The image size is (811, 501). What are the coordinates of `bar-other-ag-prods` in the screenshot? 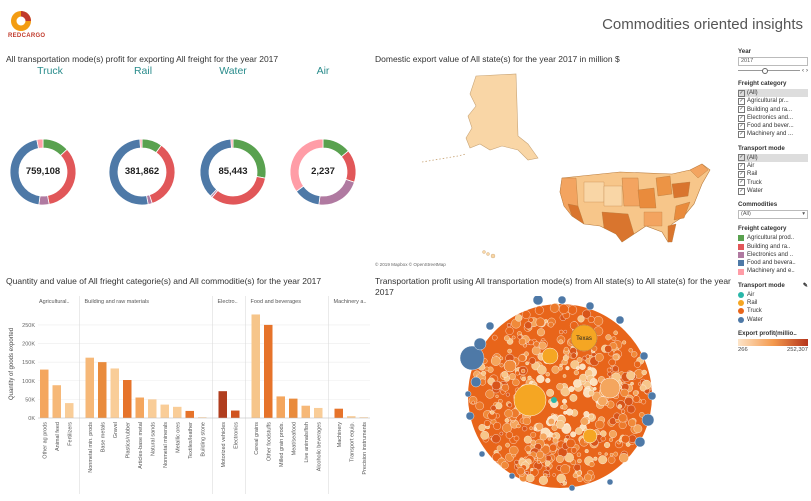 It's located at (44, 393).